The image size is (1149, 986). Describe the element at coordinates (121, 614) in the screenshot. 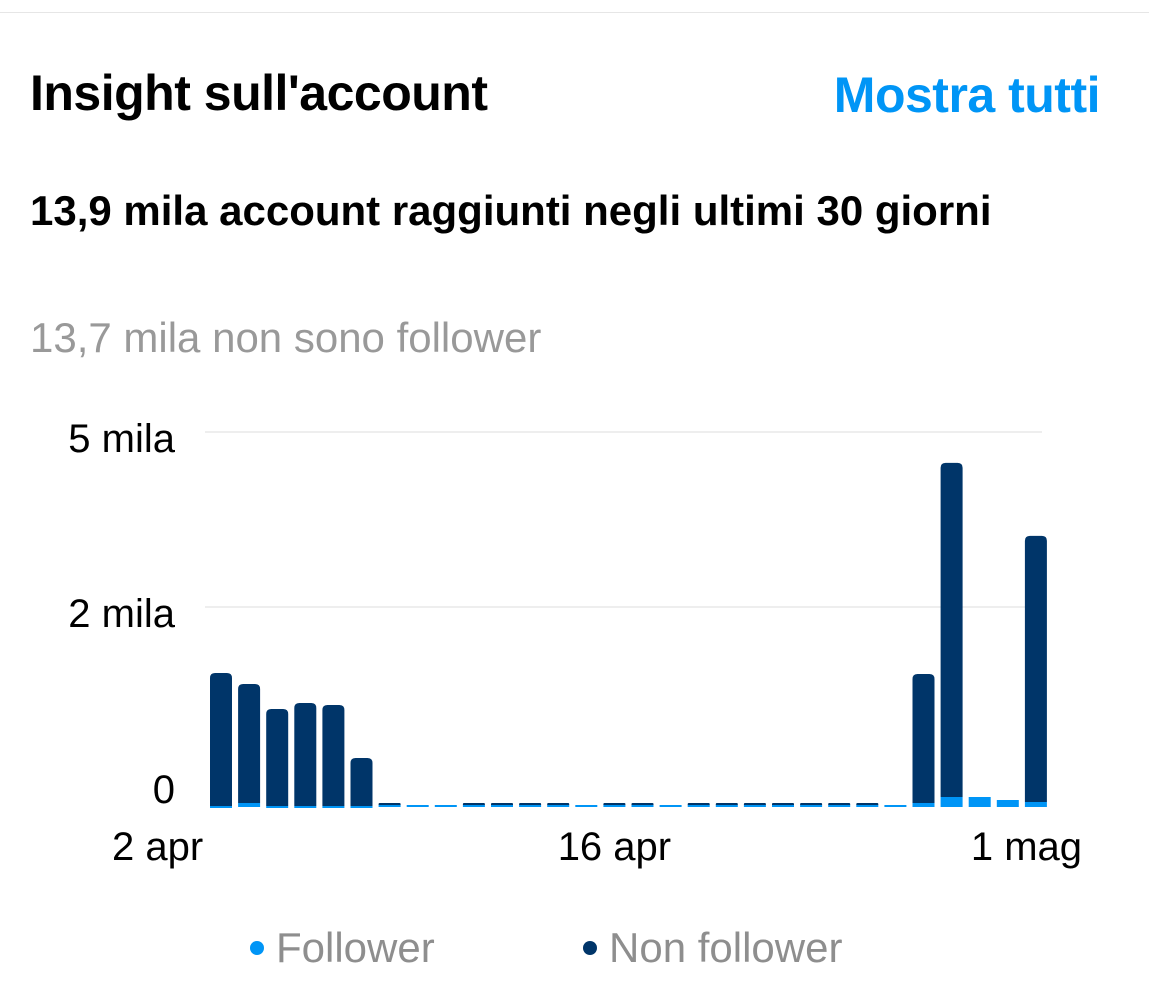

I see `y-tick-label: 2 mila` at that location.